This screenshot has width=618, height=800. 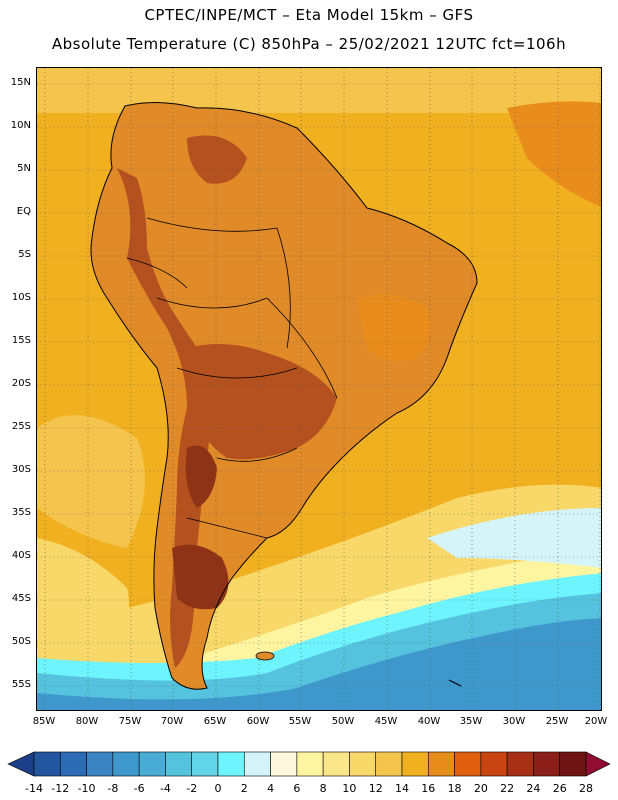 I want to click on ocean-cool-west, so click(x=91, y=481).